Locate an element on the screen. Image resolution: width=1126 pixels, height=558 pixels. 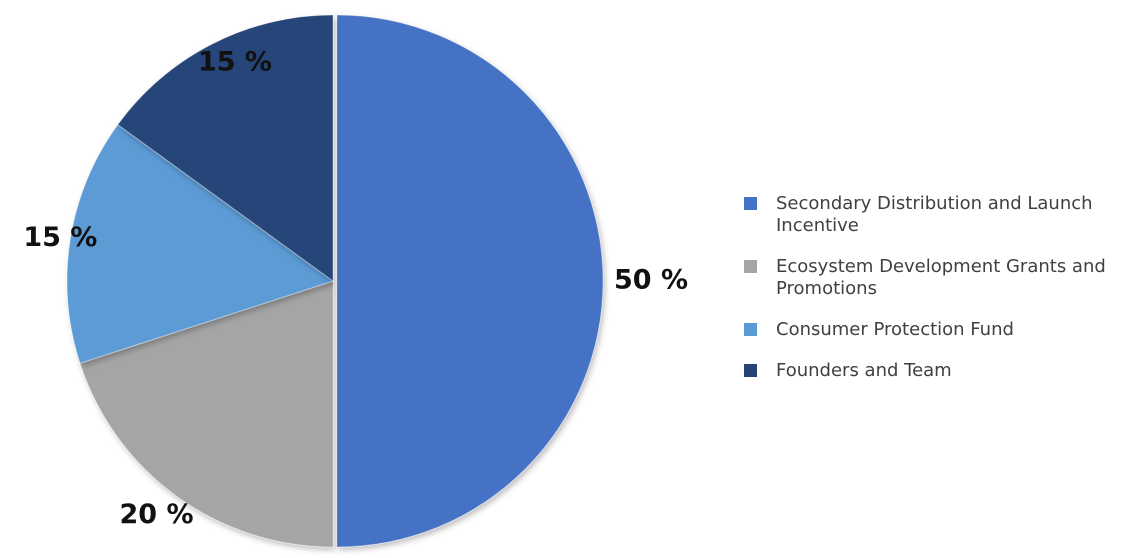
legend-item-consumer-protection: Consumer Protection Fund is located at coordinates (934, 330).